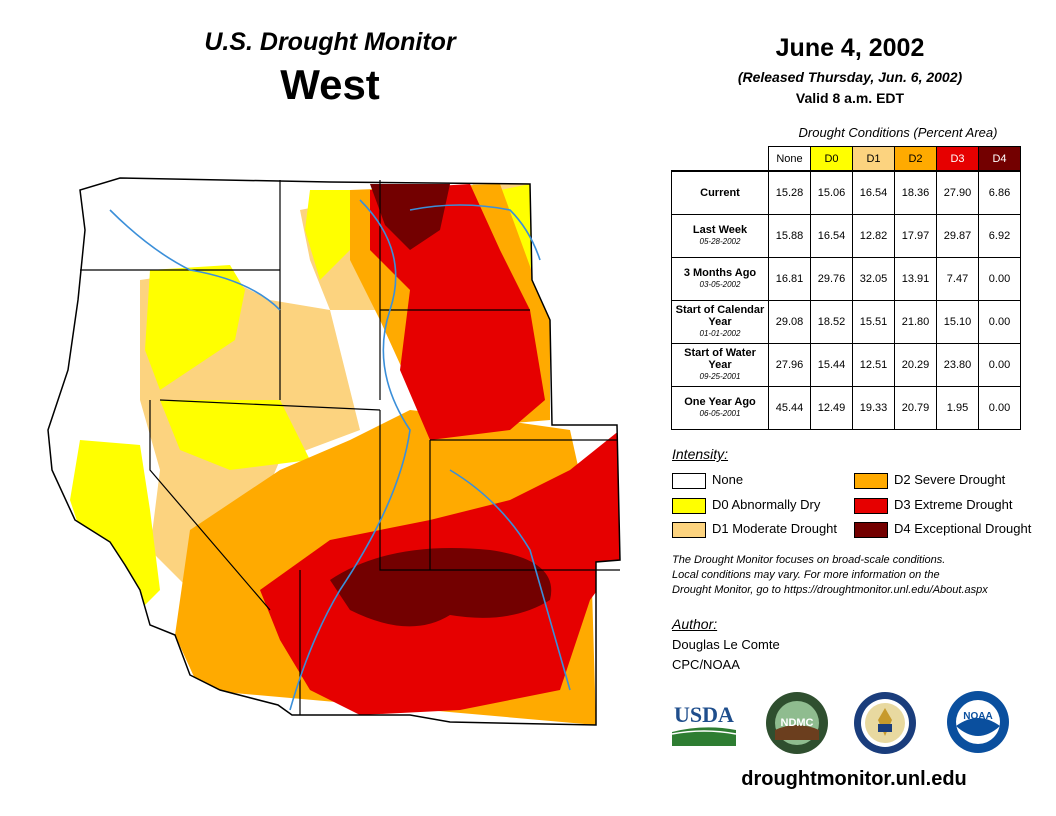 Image resolution: width=1056 pixels, height=816 pixels. I want to click on d0-area-oregon, so click(195, 327).